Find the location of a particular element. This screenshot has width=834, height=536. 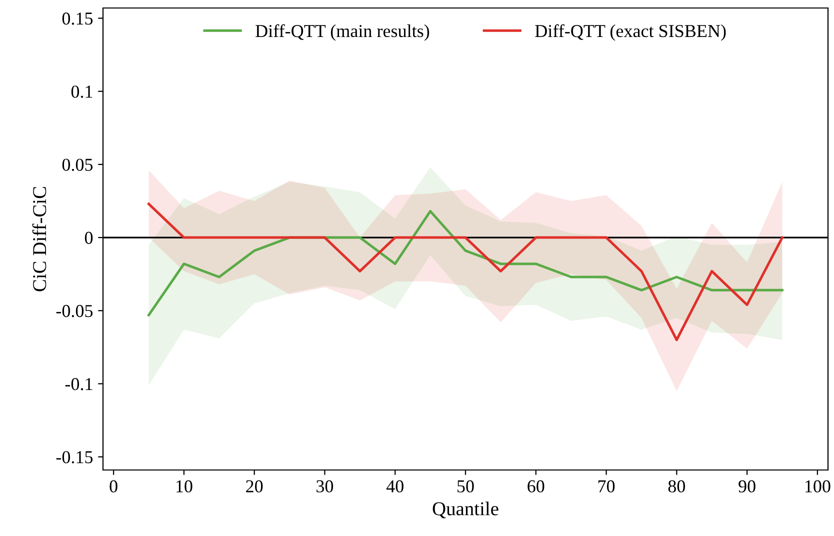

legend-label: Diff-QTT (exact SISBEN) is located at coordinates (630, 32).